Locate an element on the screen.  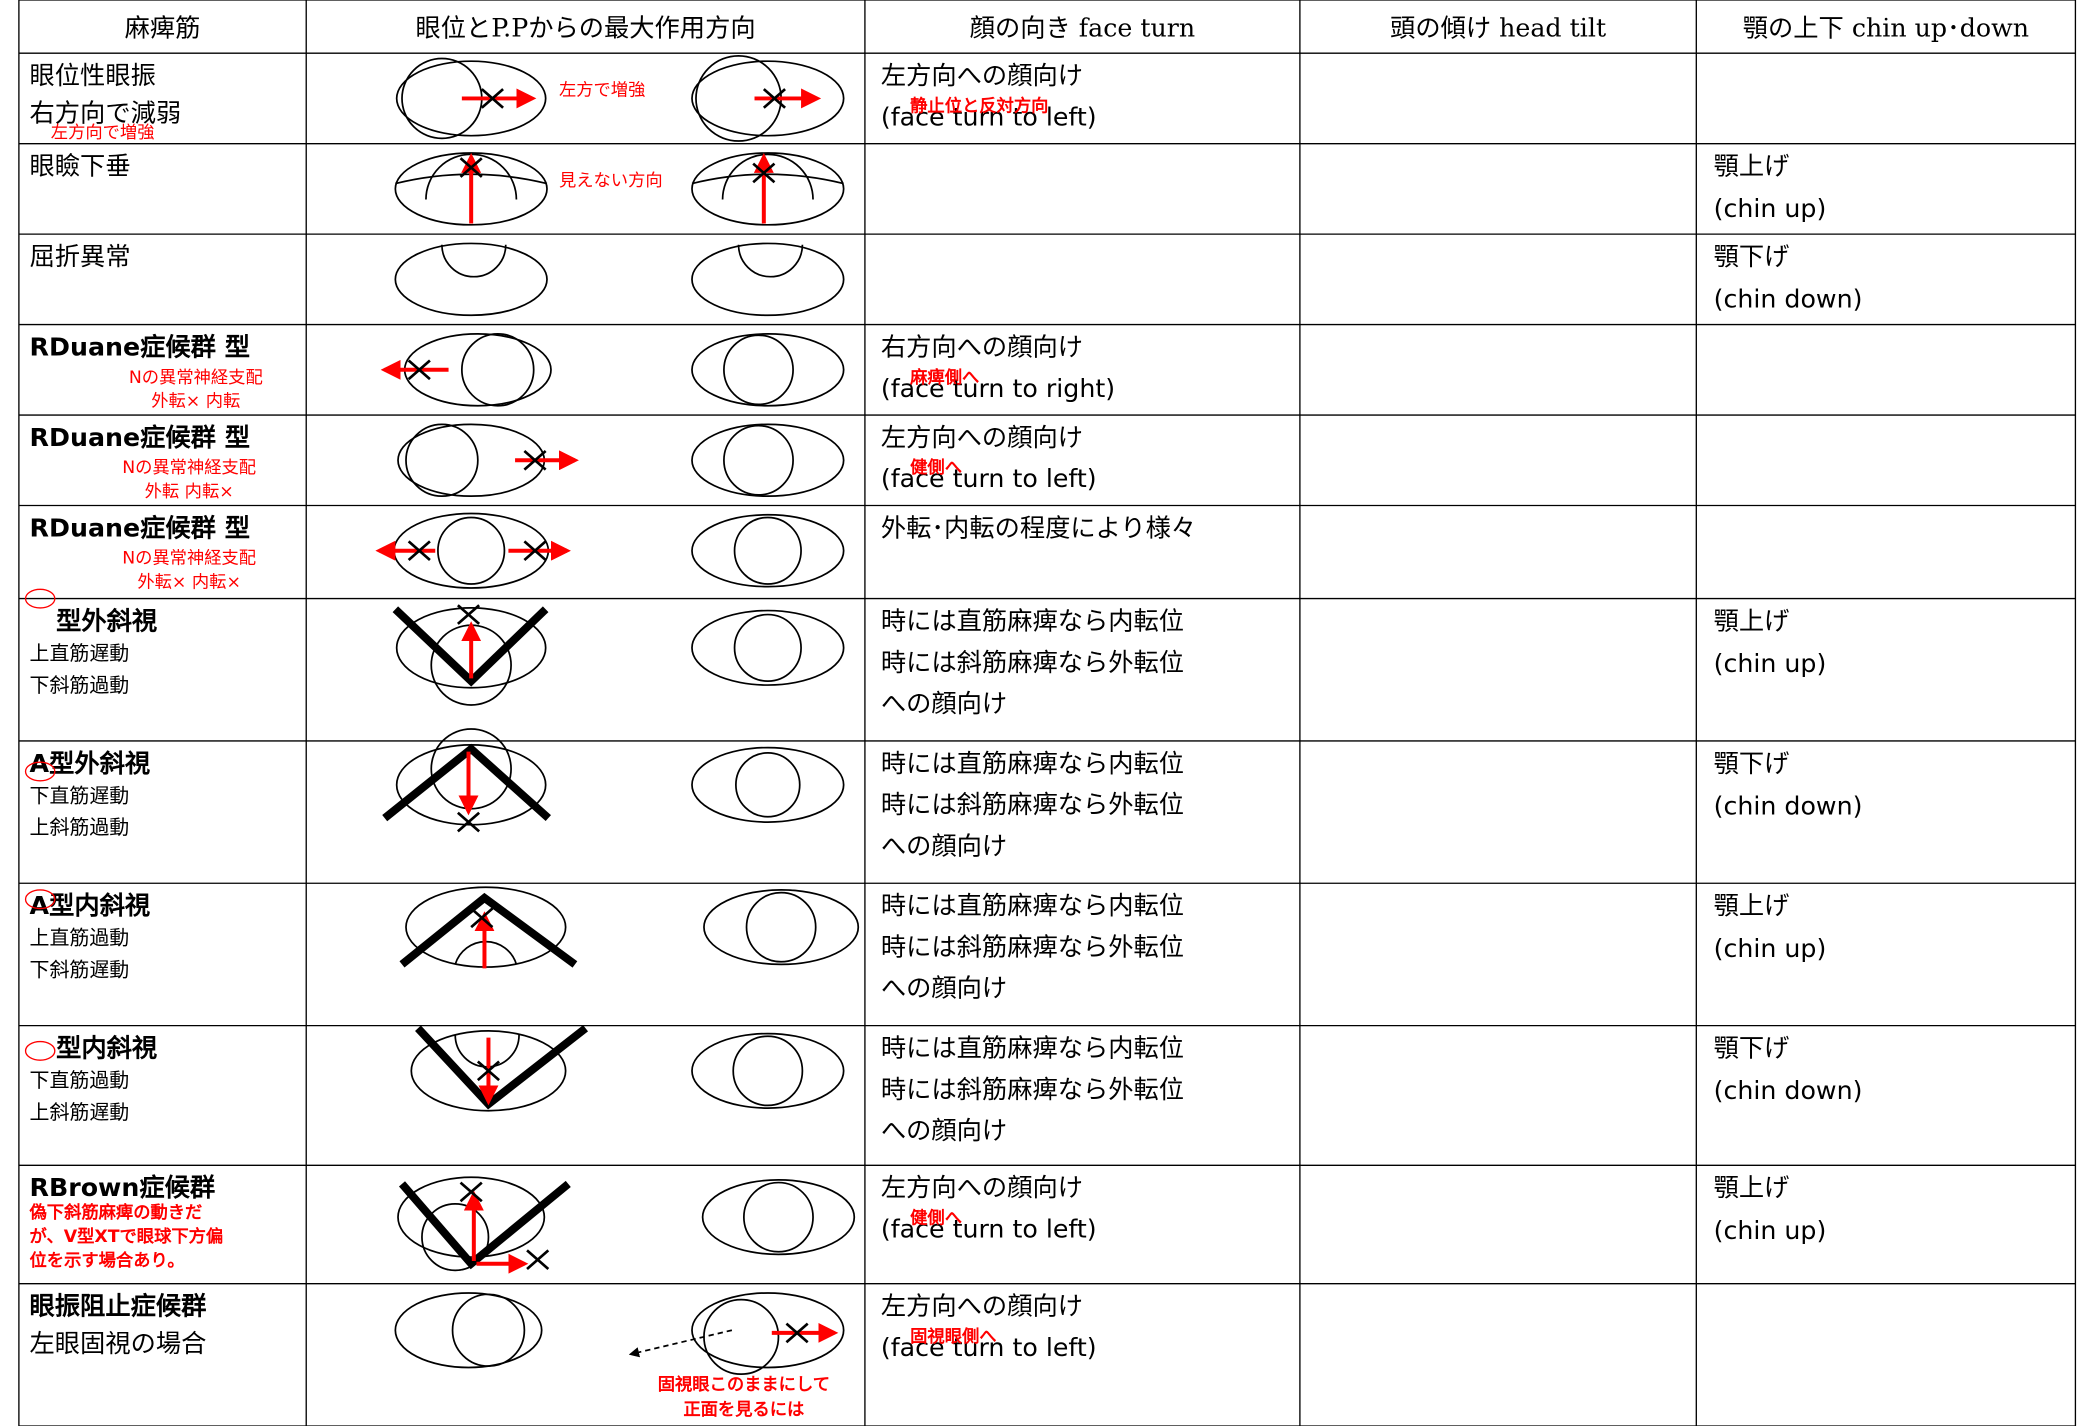
muscle-note: 左方向で増強 is located at coordinates (103, 133).